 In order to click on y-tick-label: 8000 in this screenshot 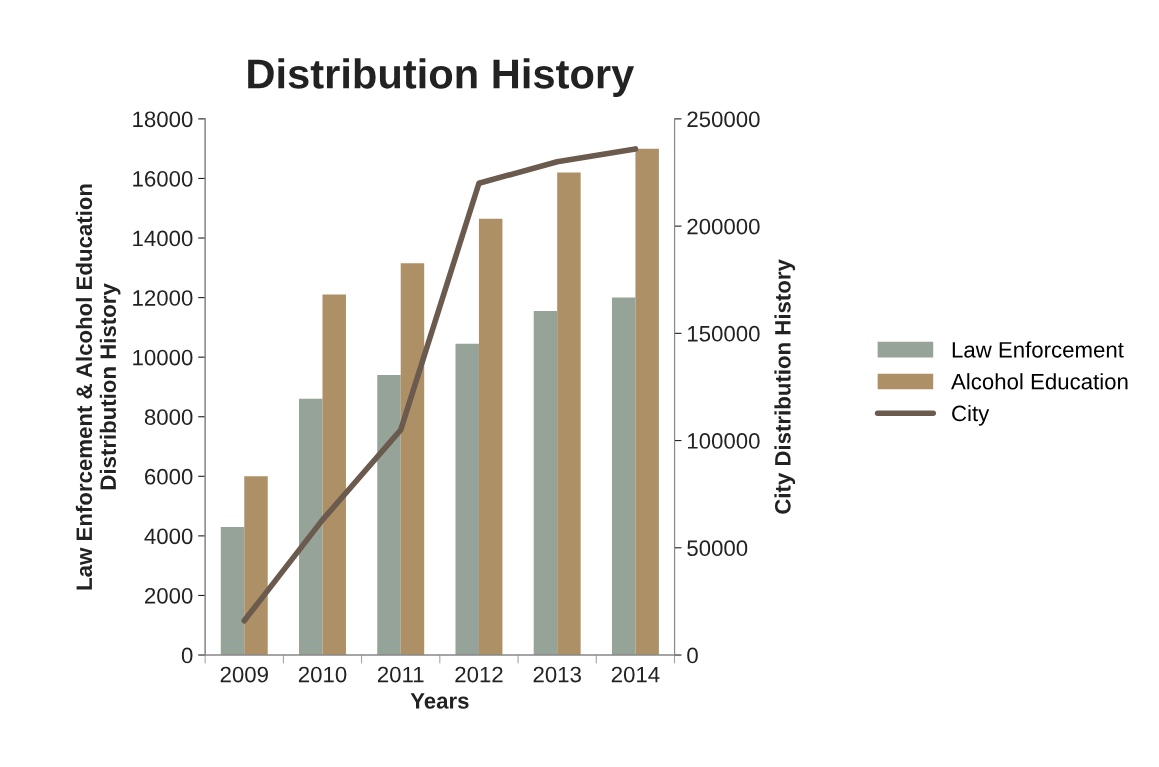, I will do `click(168, 417)`.